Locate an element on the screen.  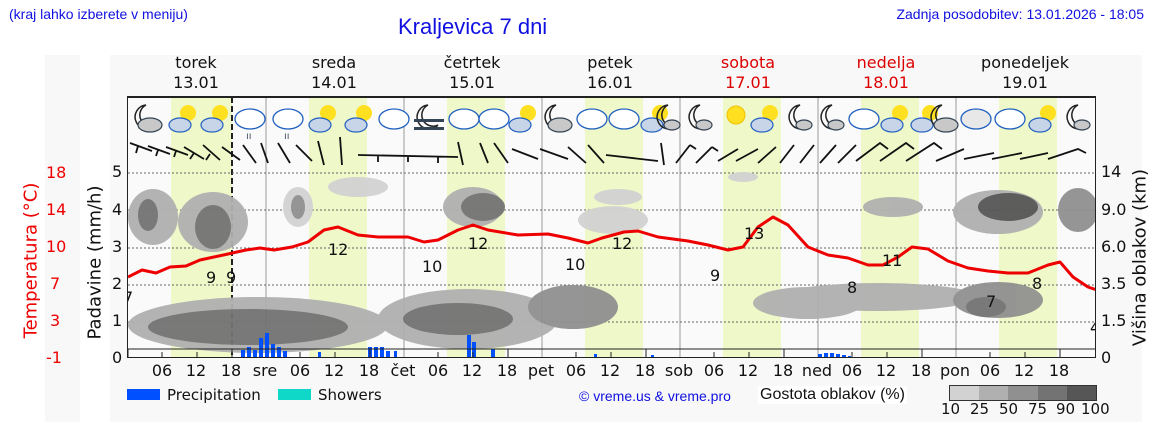
cloud-tick: 14 is located at coordinates (1111, 171).